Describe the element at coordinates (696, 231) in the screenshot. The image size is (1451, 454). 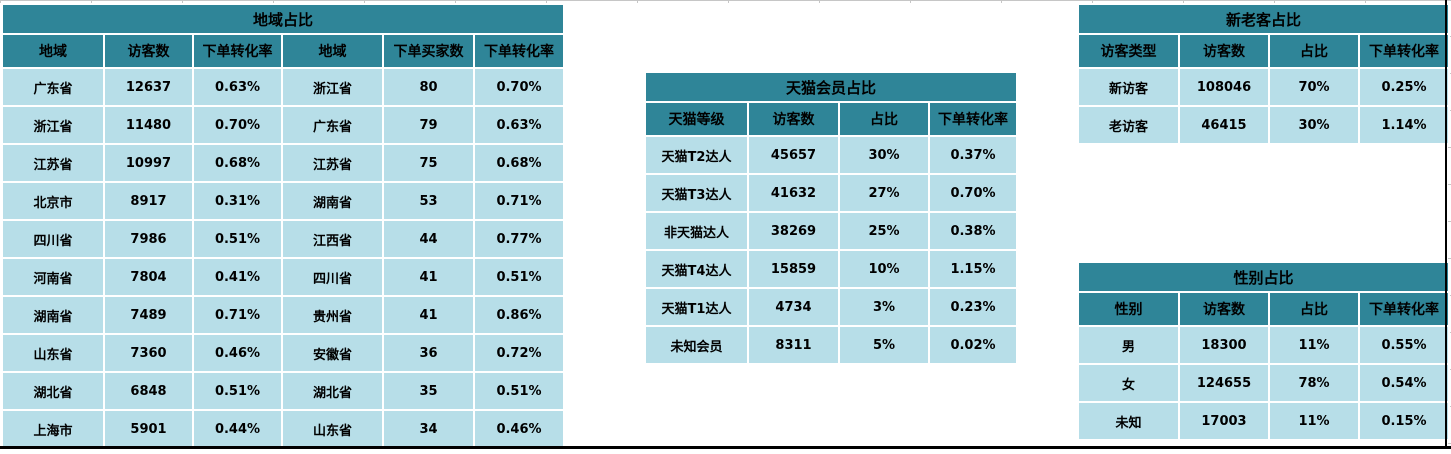
I see `tmall-cell: 非天猫达人` at that location.